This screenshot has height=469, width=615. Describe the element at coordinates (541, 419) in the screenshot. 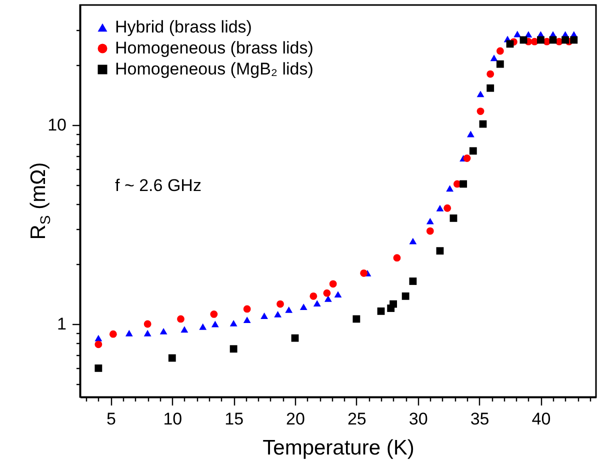

I see `x-tick-label: 40` at that location.